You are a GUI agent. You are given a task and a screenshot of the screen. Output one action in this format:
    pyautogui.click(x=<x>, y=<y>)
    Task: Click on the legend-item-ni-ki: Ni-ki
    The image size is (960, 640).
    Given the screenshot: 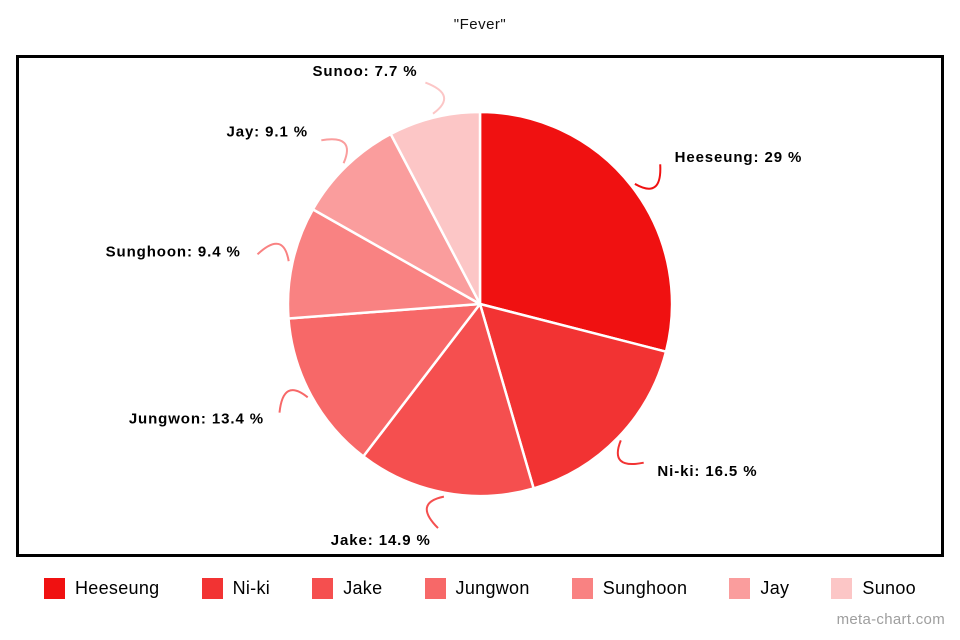 What is the action you would take?
    pyautogui.click(x=236, y=588)
    